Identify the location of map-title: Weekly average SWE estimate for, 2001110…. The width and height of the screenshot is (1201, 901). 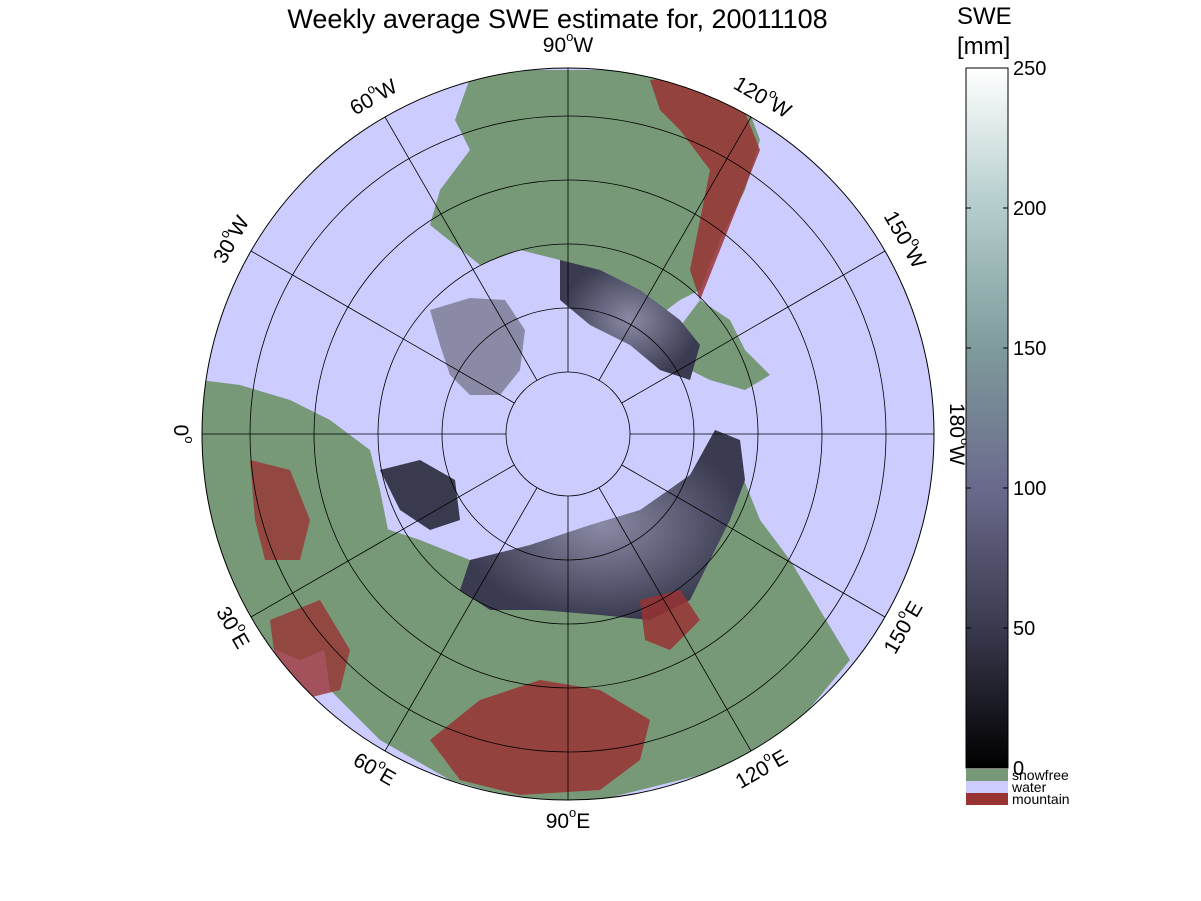
(557, 19).